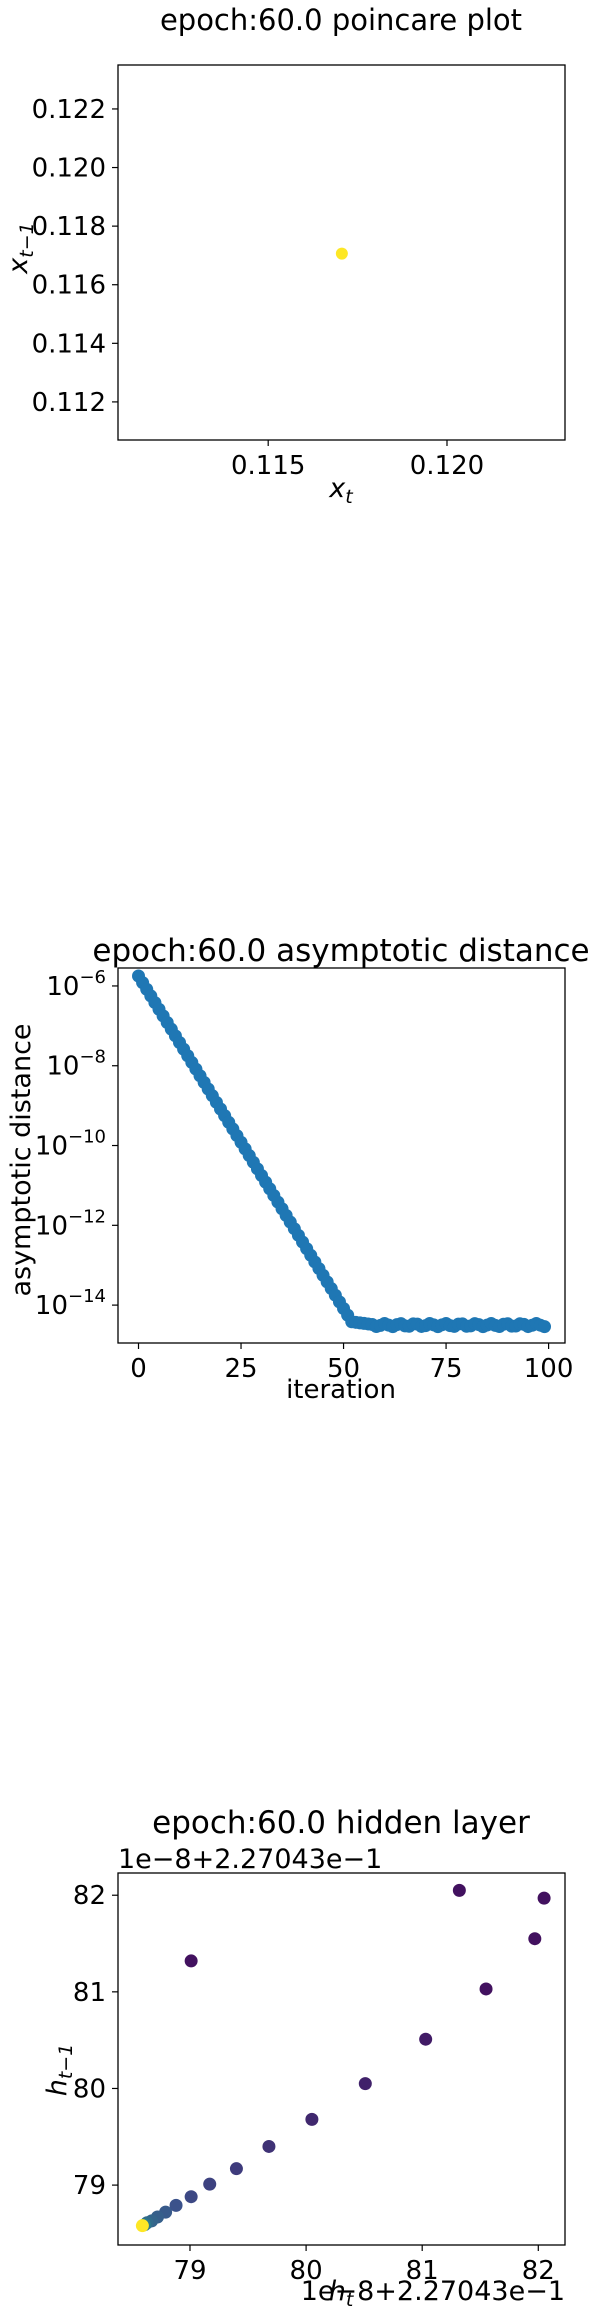 This screenshot has width=599, height=2310. Describe the element at coordinates (89, 2089) in the screenshot. I see `y-tick-label: 80` at that location.